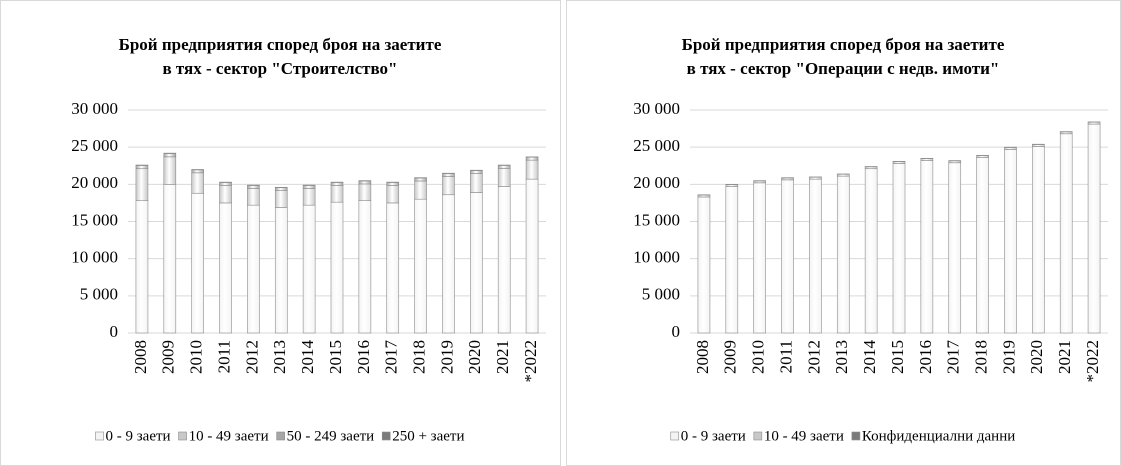  Describe the element at coordinates (1092, 361) in the screenshot. I see `x-tick-label: *2022` at that location.